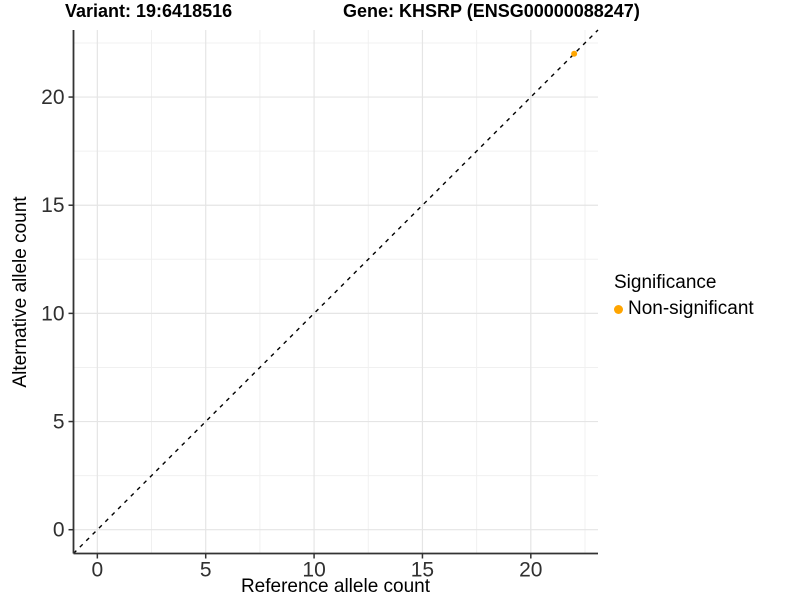  What do you see at coordinates (59, 530) in the screenshot?
I see `y-tick-label: 0` at bounding box center [59, 530].